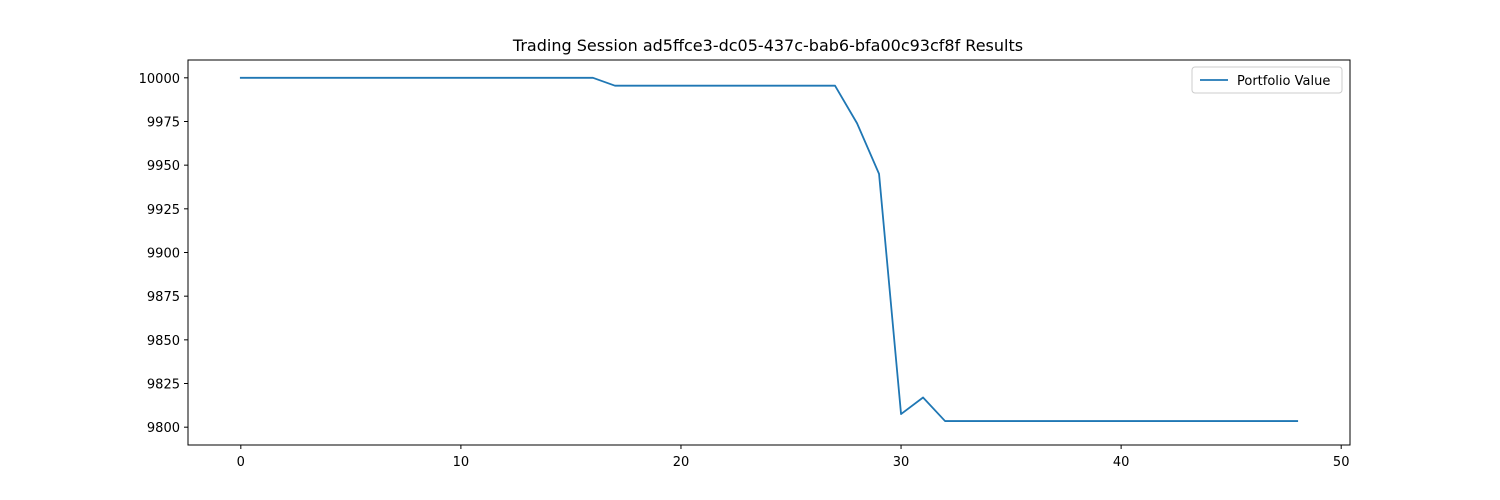 This screenshot has width=1500, height=500. What do you see at coordinates (163, 428) in the screenshot?
I see `y-tick-label: 9800` at bounding box center [163, 428].